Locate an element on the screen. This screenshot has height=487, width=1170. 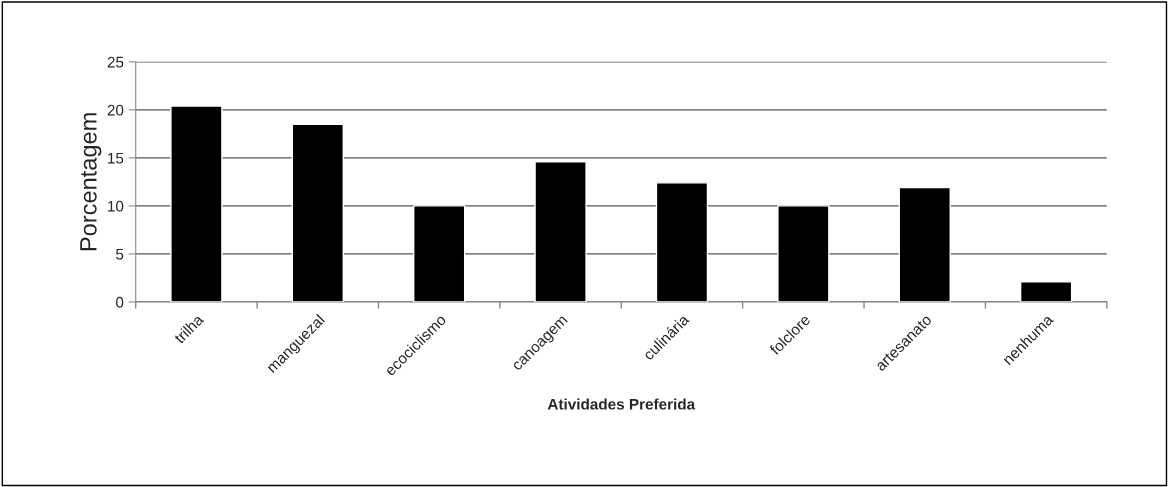
x-axis-title: Atividades Preferida is located at coordinates (621, 404).